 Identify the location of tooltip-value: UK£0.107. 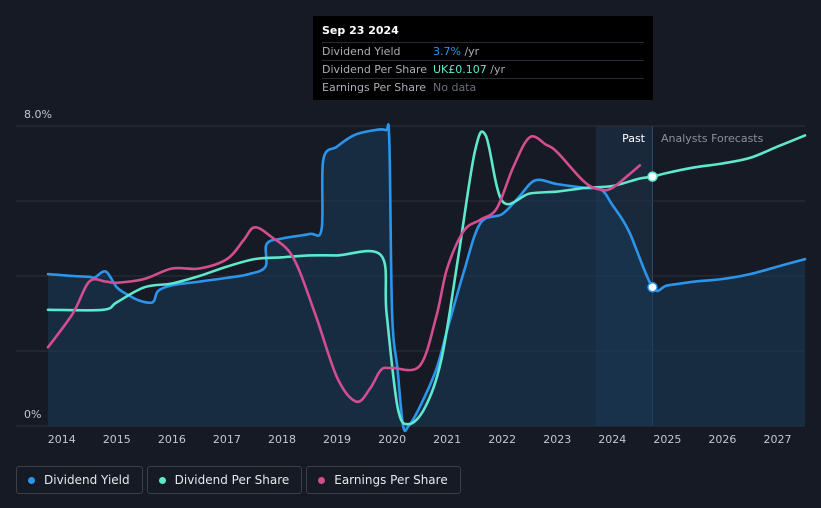
(460, 69).